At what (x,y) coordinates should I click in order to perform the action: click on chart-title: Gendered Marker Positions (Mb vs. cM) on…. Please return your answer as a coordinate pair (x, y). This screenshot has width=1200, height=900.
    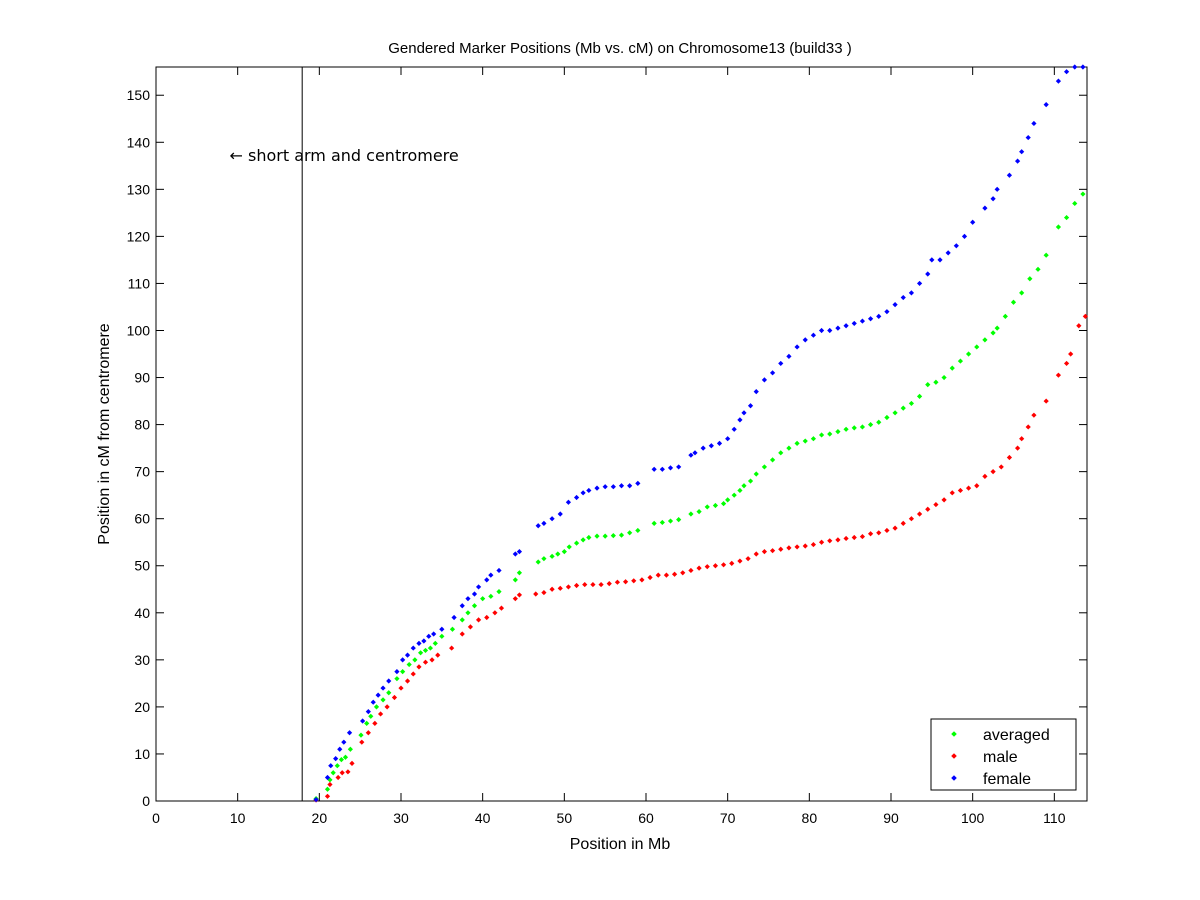
    Looking at the image, I should click on (620, 48).